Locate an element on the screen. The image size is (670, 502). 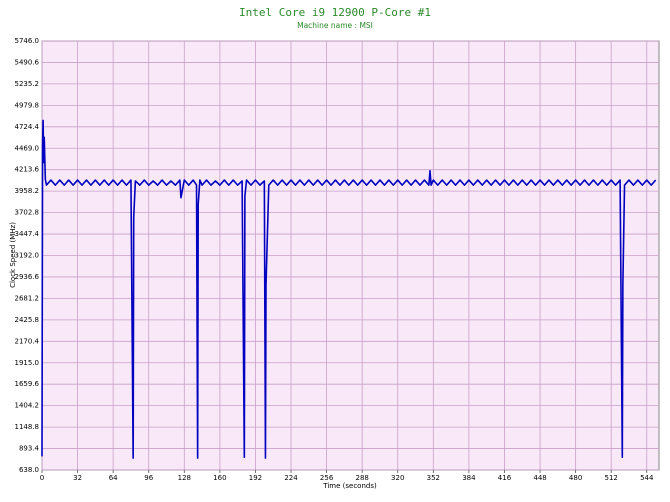
x-tick-label: 64 is located at coordinates (113, 478).